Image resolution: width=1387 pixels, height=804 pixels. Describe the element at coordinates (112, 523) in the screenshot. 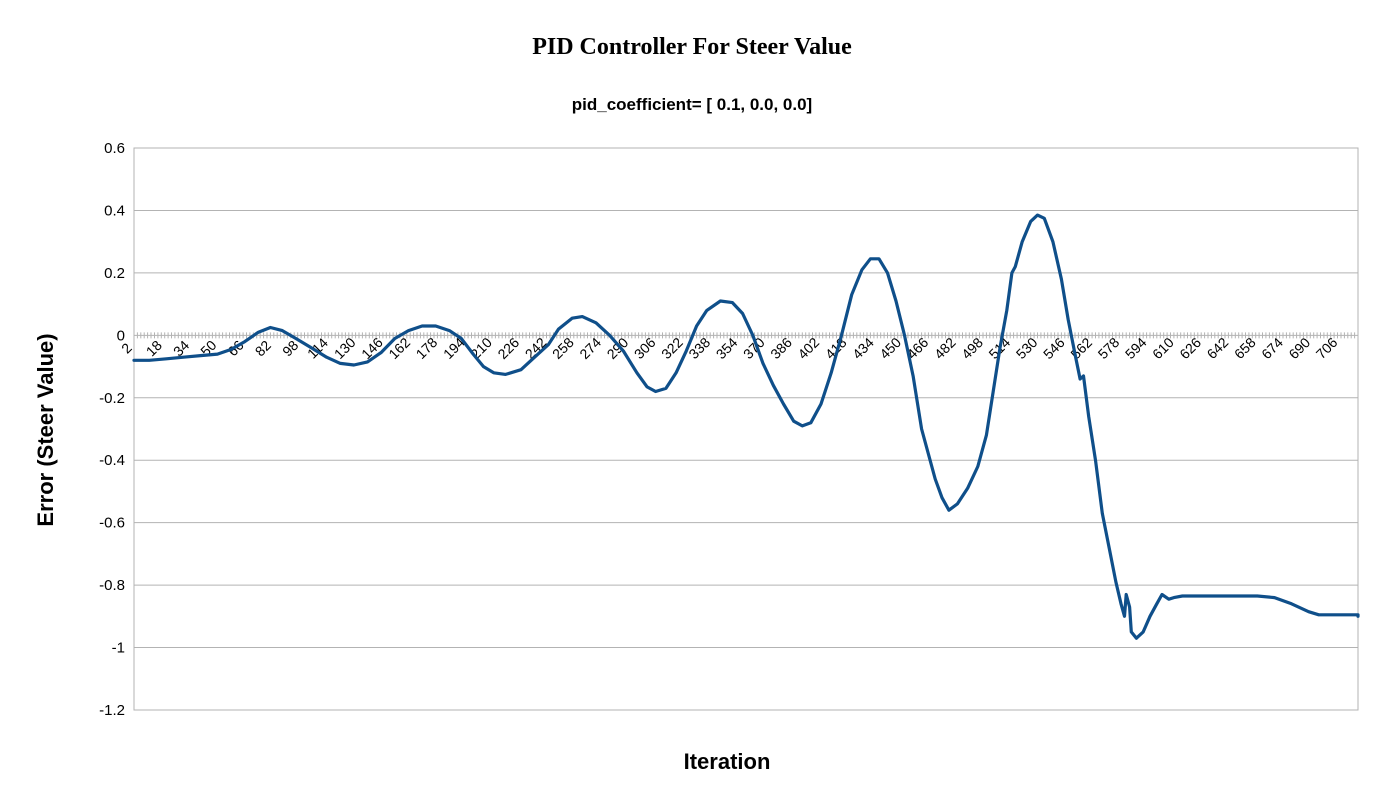

I see `y-tick-label: -0.6` at that location.